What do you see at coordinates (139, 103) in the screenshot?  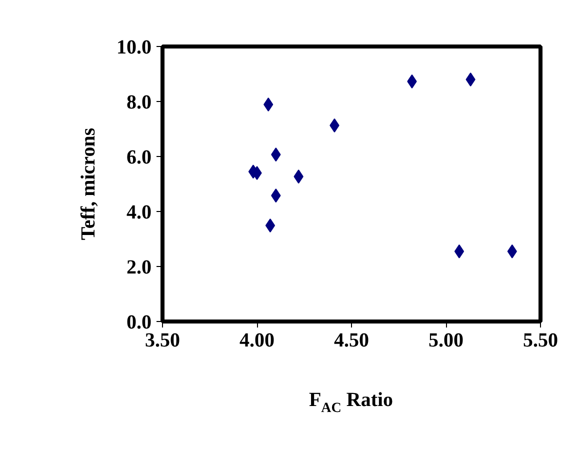 I see `y-tick-label: 8.0` at bounding box center [139, 103].